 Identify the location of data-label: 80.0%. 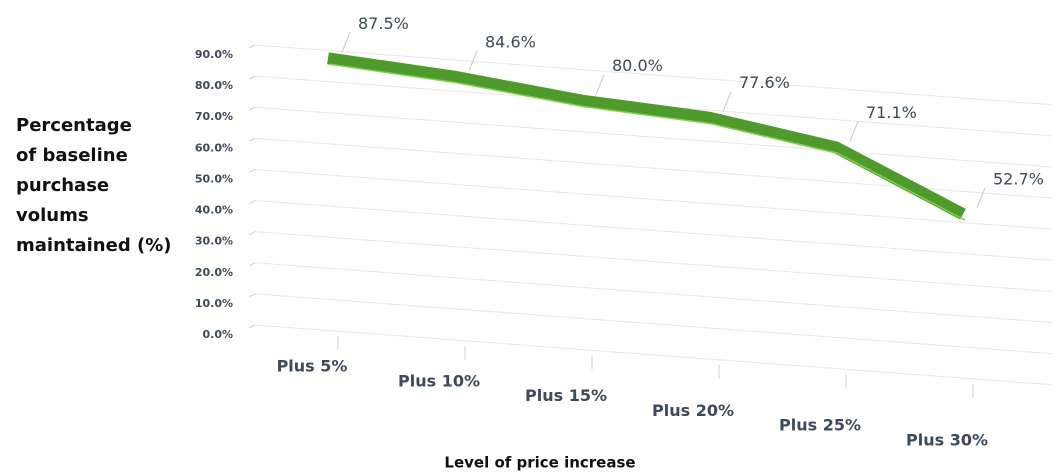
(637, 65).